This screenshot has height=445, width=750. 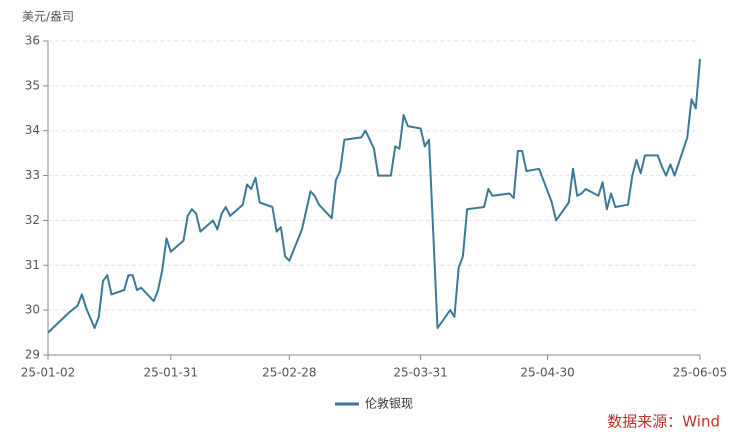 I want to click on y-tick-label: 35, so click(x=32, y=85).